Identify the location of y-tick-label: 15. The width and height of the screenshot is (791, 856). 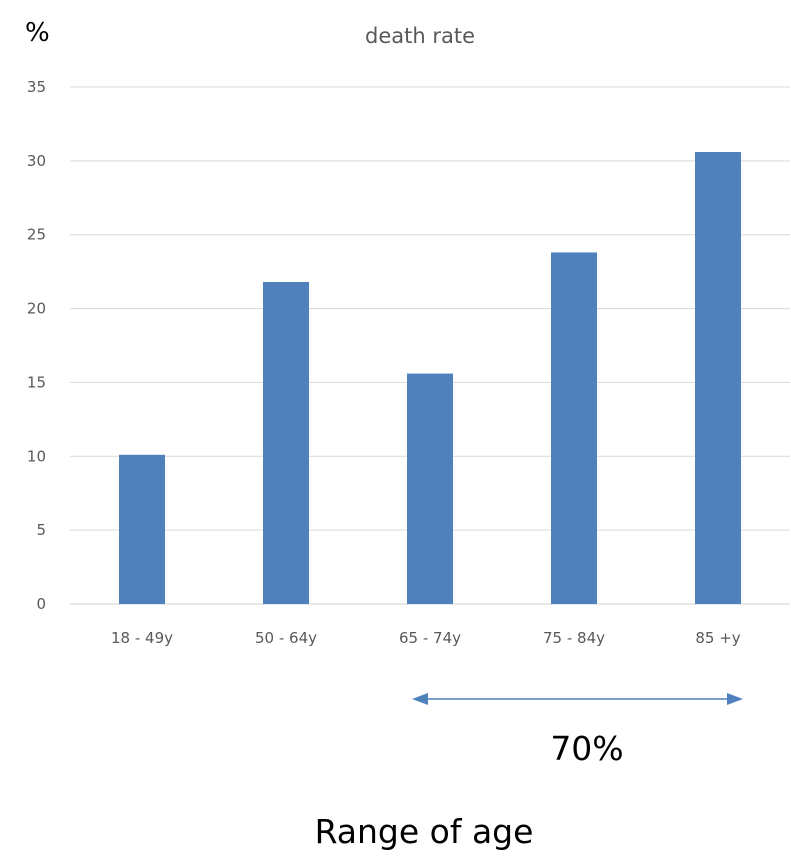
(36, 382).